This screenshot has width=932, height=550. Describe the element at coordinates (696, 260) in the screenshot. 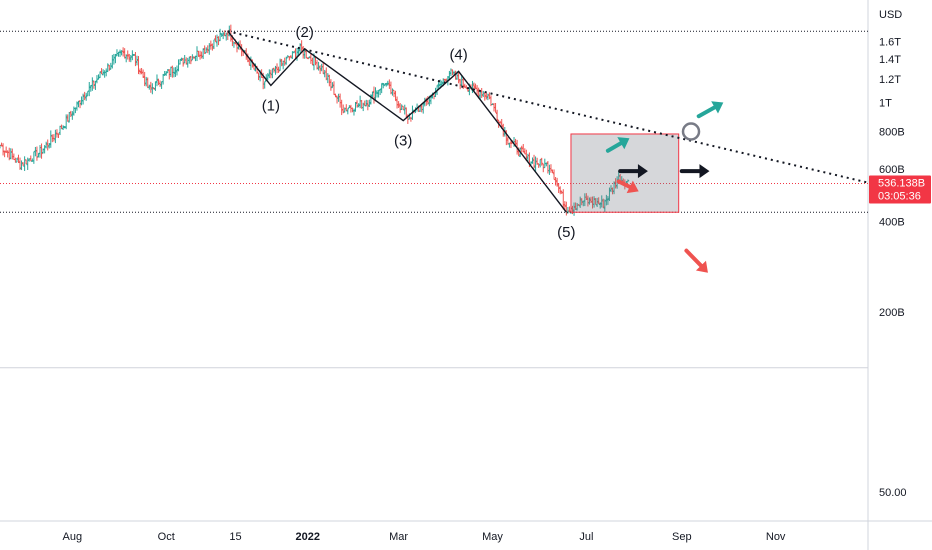

I see `down-arrow` at that location.